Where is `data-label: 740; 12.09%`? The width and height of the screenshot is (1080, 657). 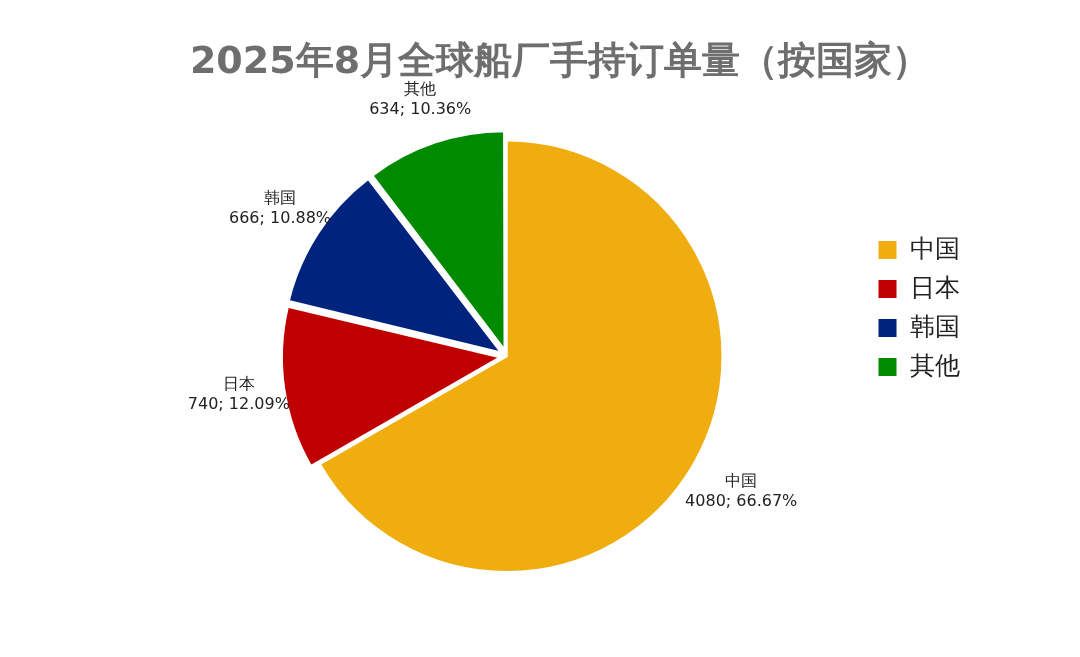 data-label: 740; 12.09% is located at coordinates (238, 404).